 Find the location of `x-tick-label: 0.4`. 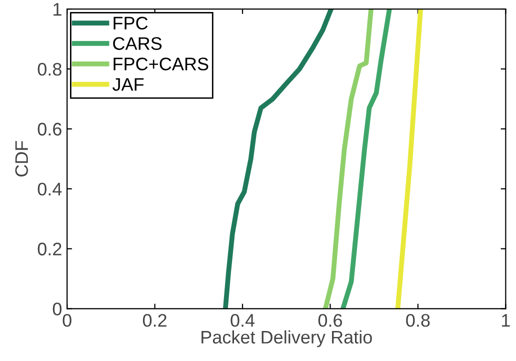

x-tick-label: 0.4 is located at coordinates (242, 320).